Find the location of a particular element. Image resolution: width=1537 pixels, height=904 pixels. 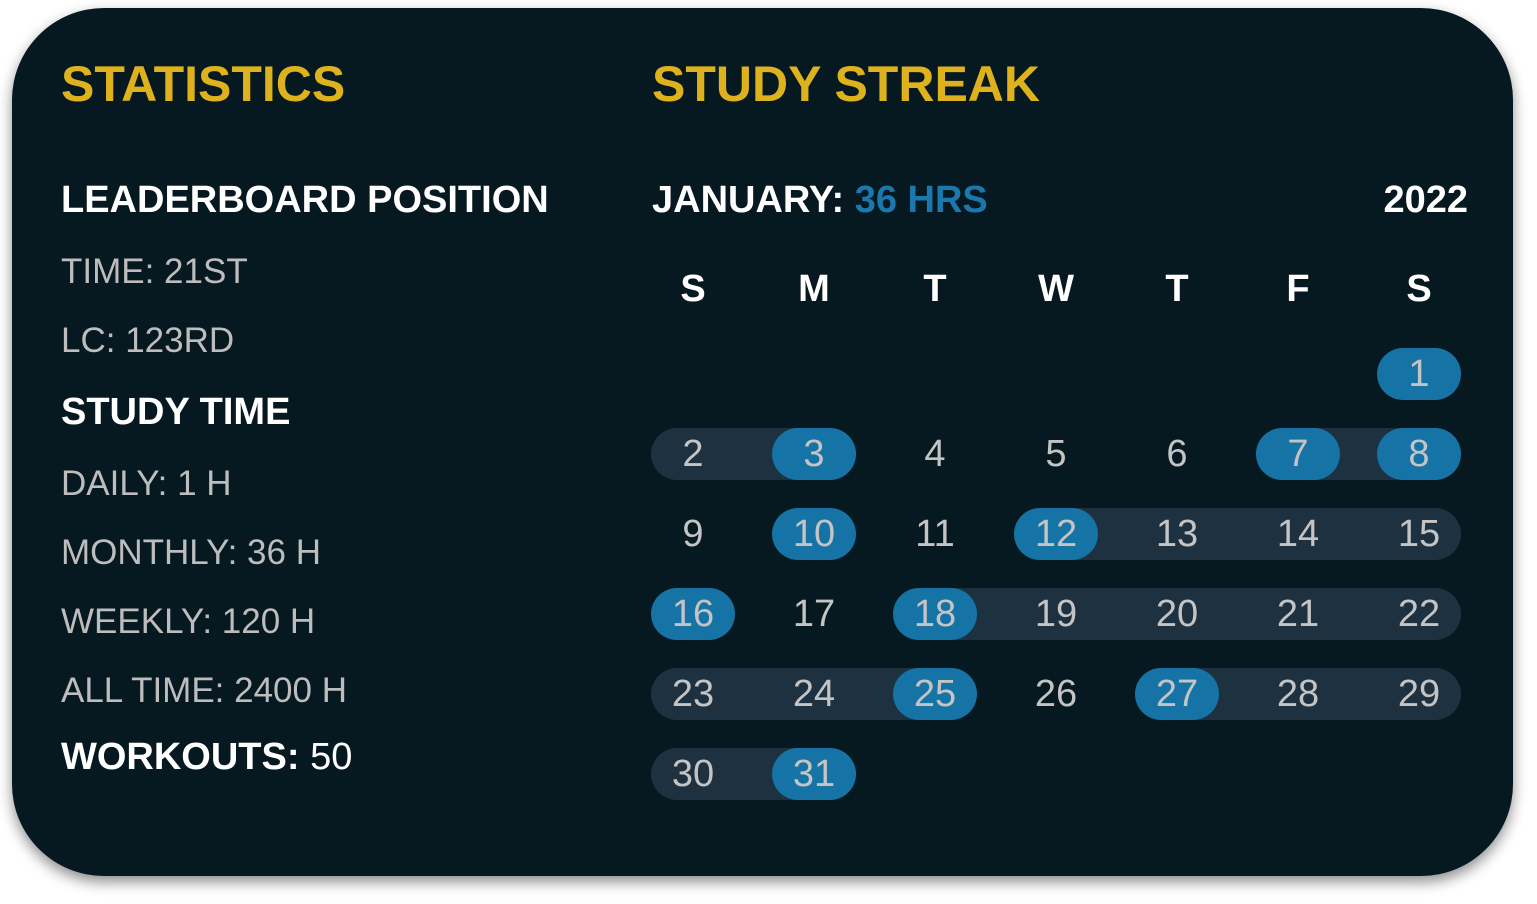

workouts-value: 50 is located at coordinates (331, 757).